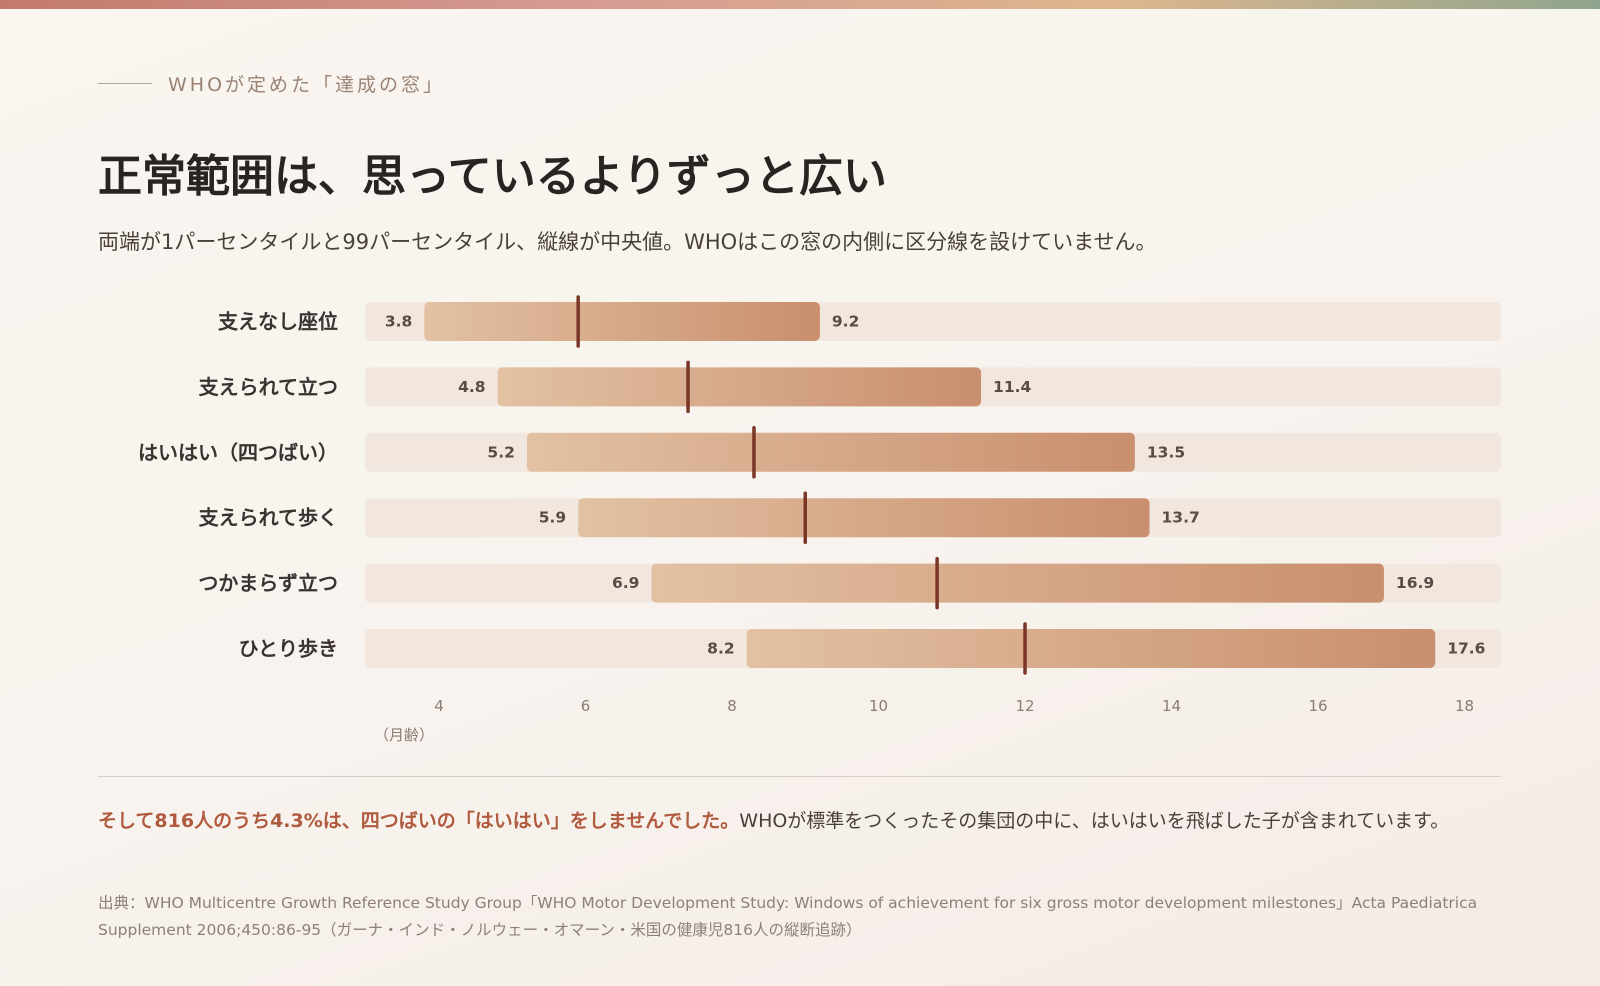 Image resolution: width=1600 pixels, height=986 pixels. I want to click on footnote-text: WHOが標準をつくったその集団の中に、はいはいを飛ばした子が含まれています。, so click(1094, 821).